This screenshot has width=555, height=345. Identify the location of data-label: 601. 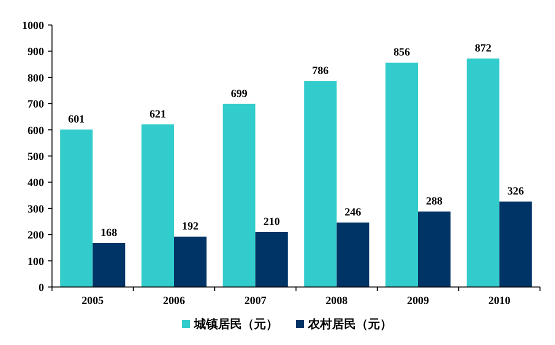
(76, 120).